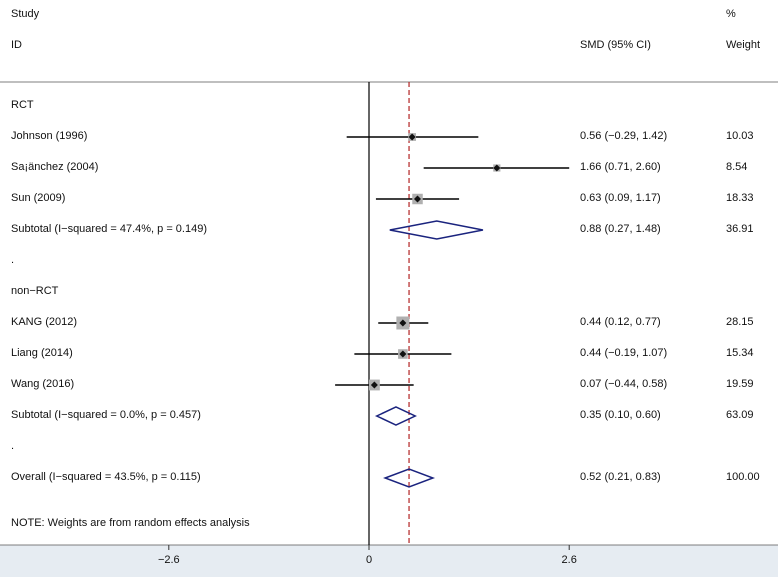 This screenshot has width=778, height=577. What do you see at coordinates (620, 322) in the screenshot?
I see `ci-text: 0.44 (0.12, 0.77)` at bounding box center [620, 322].